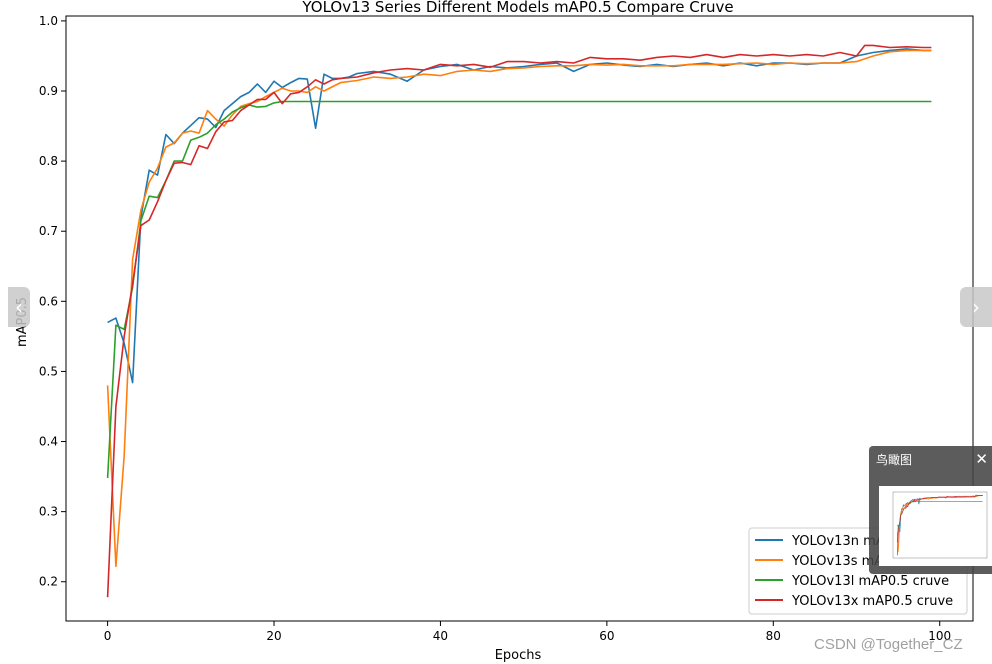 This screenshot has height=664, width=992. What do you see at coordinates (518, 655) in the screenshot?
I see `x-axis-title: Epochs` at bounding box center [518, 655].